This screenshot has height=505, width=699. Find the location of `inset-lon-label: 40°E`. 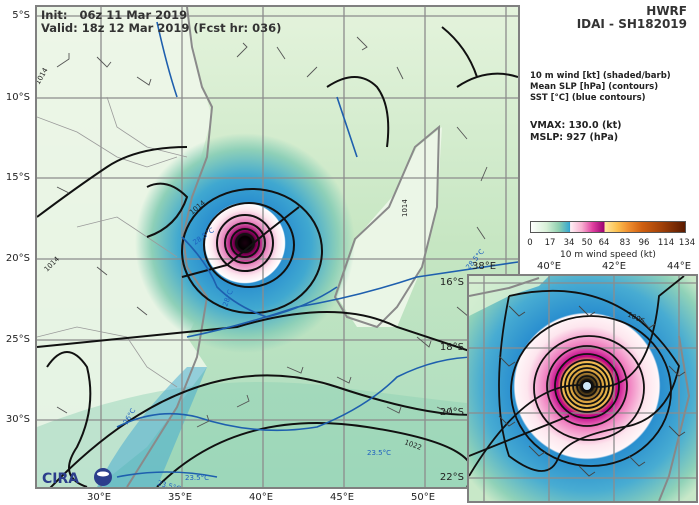

inset-lon-label: 40°E is located at coordinates (549, 266).